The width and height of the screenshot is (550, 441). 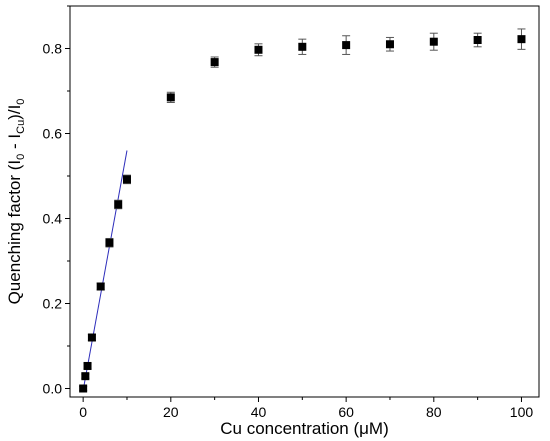 What do you see at coordinates (53, 49) in the screenshot?
I see `y-tick-label: 0.8` at bounding box center [53, 49].